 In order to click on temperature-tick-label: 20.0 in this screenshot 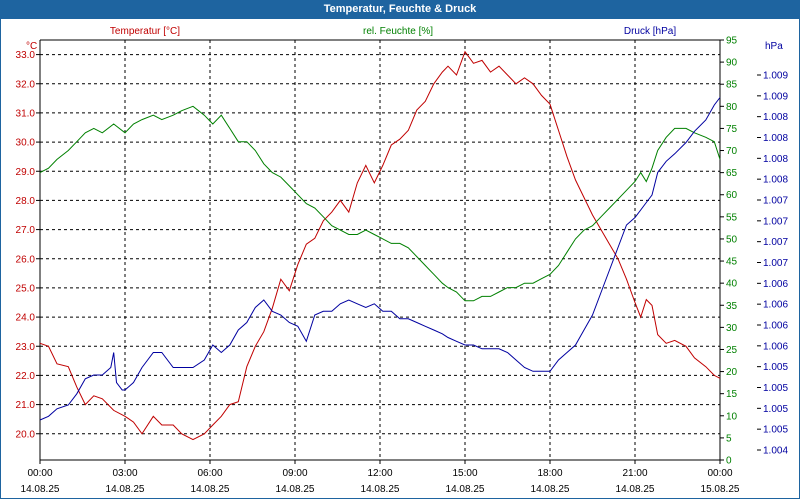, I will do `click(26, 434)`.